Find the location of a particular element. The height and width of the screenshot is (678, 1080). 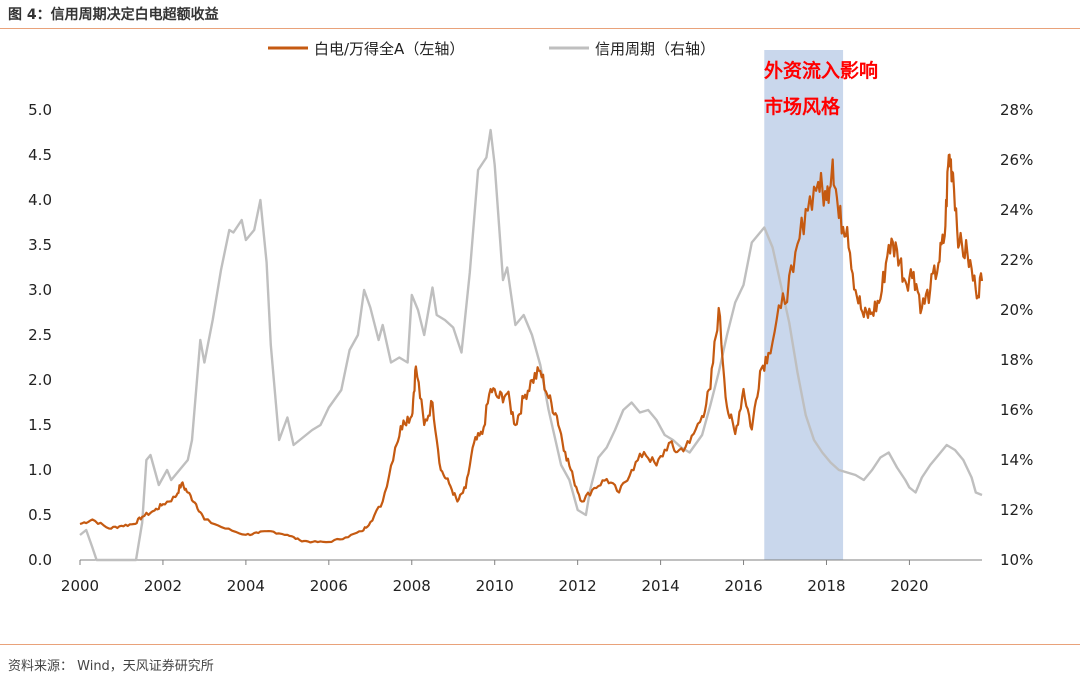

shade-annotation-line2: 市场风格 is located at coordinates (802, 106).